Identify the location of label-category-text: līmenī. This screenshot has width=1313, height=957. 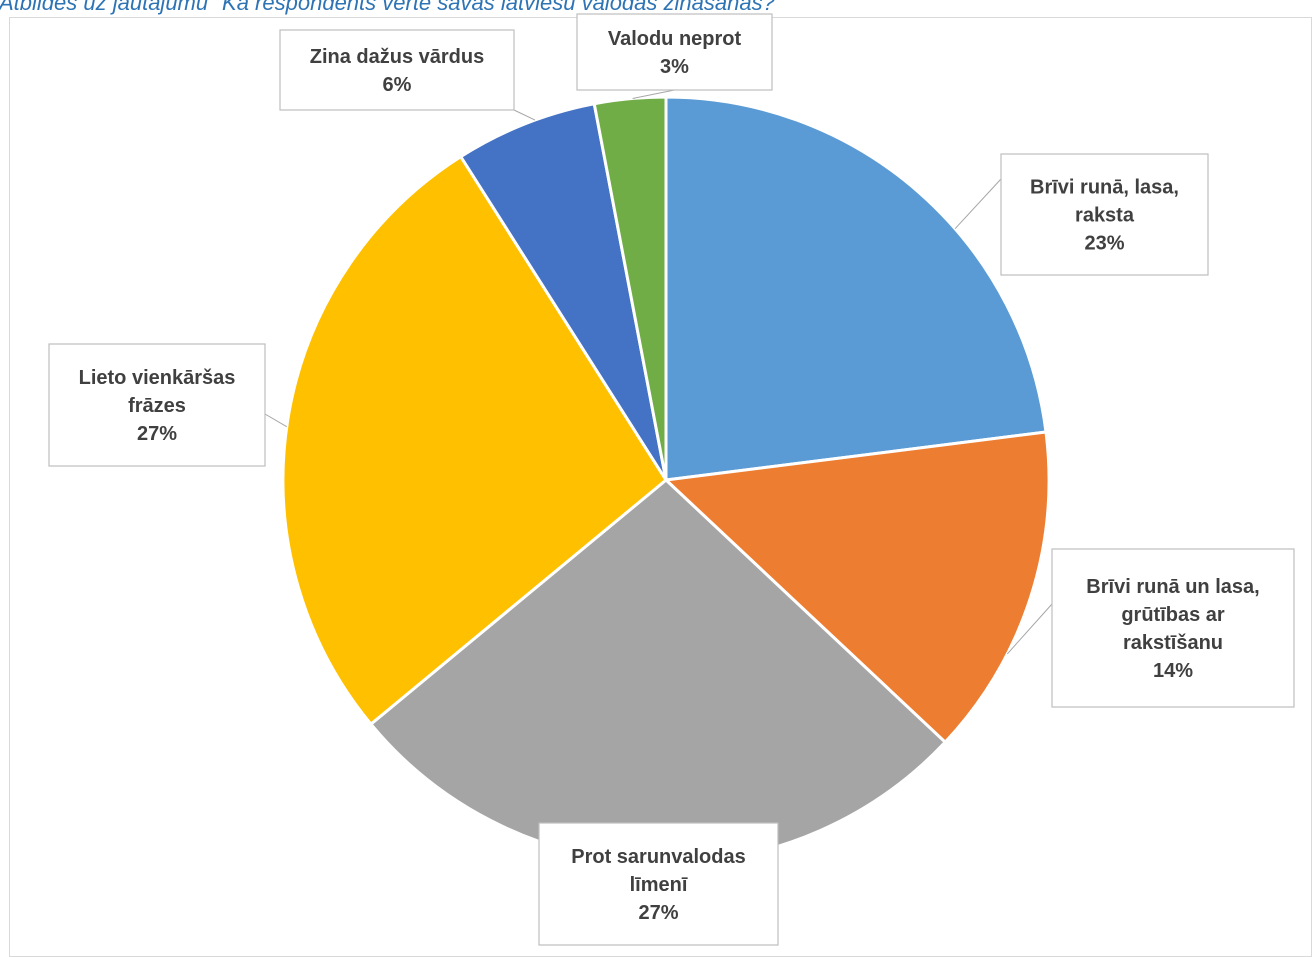
(659, 885).